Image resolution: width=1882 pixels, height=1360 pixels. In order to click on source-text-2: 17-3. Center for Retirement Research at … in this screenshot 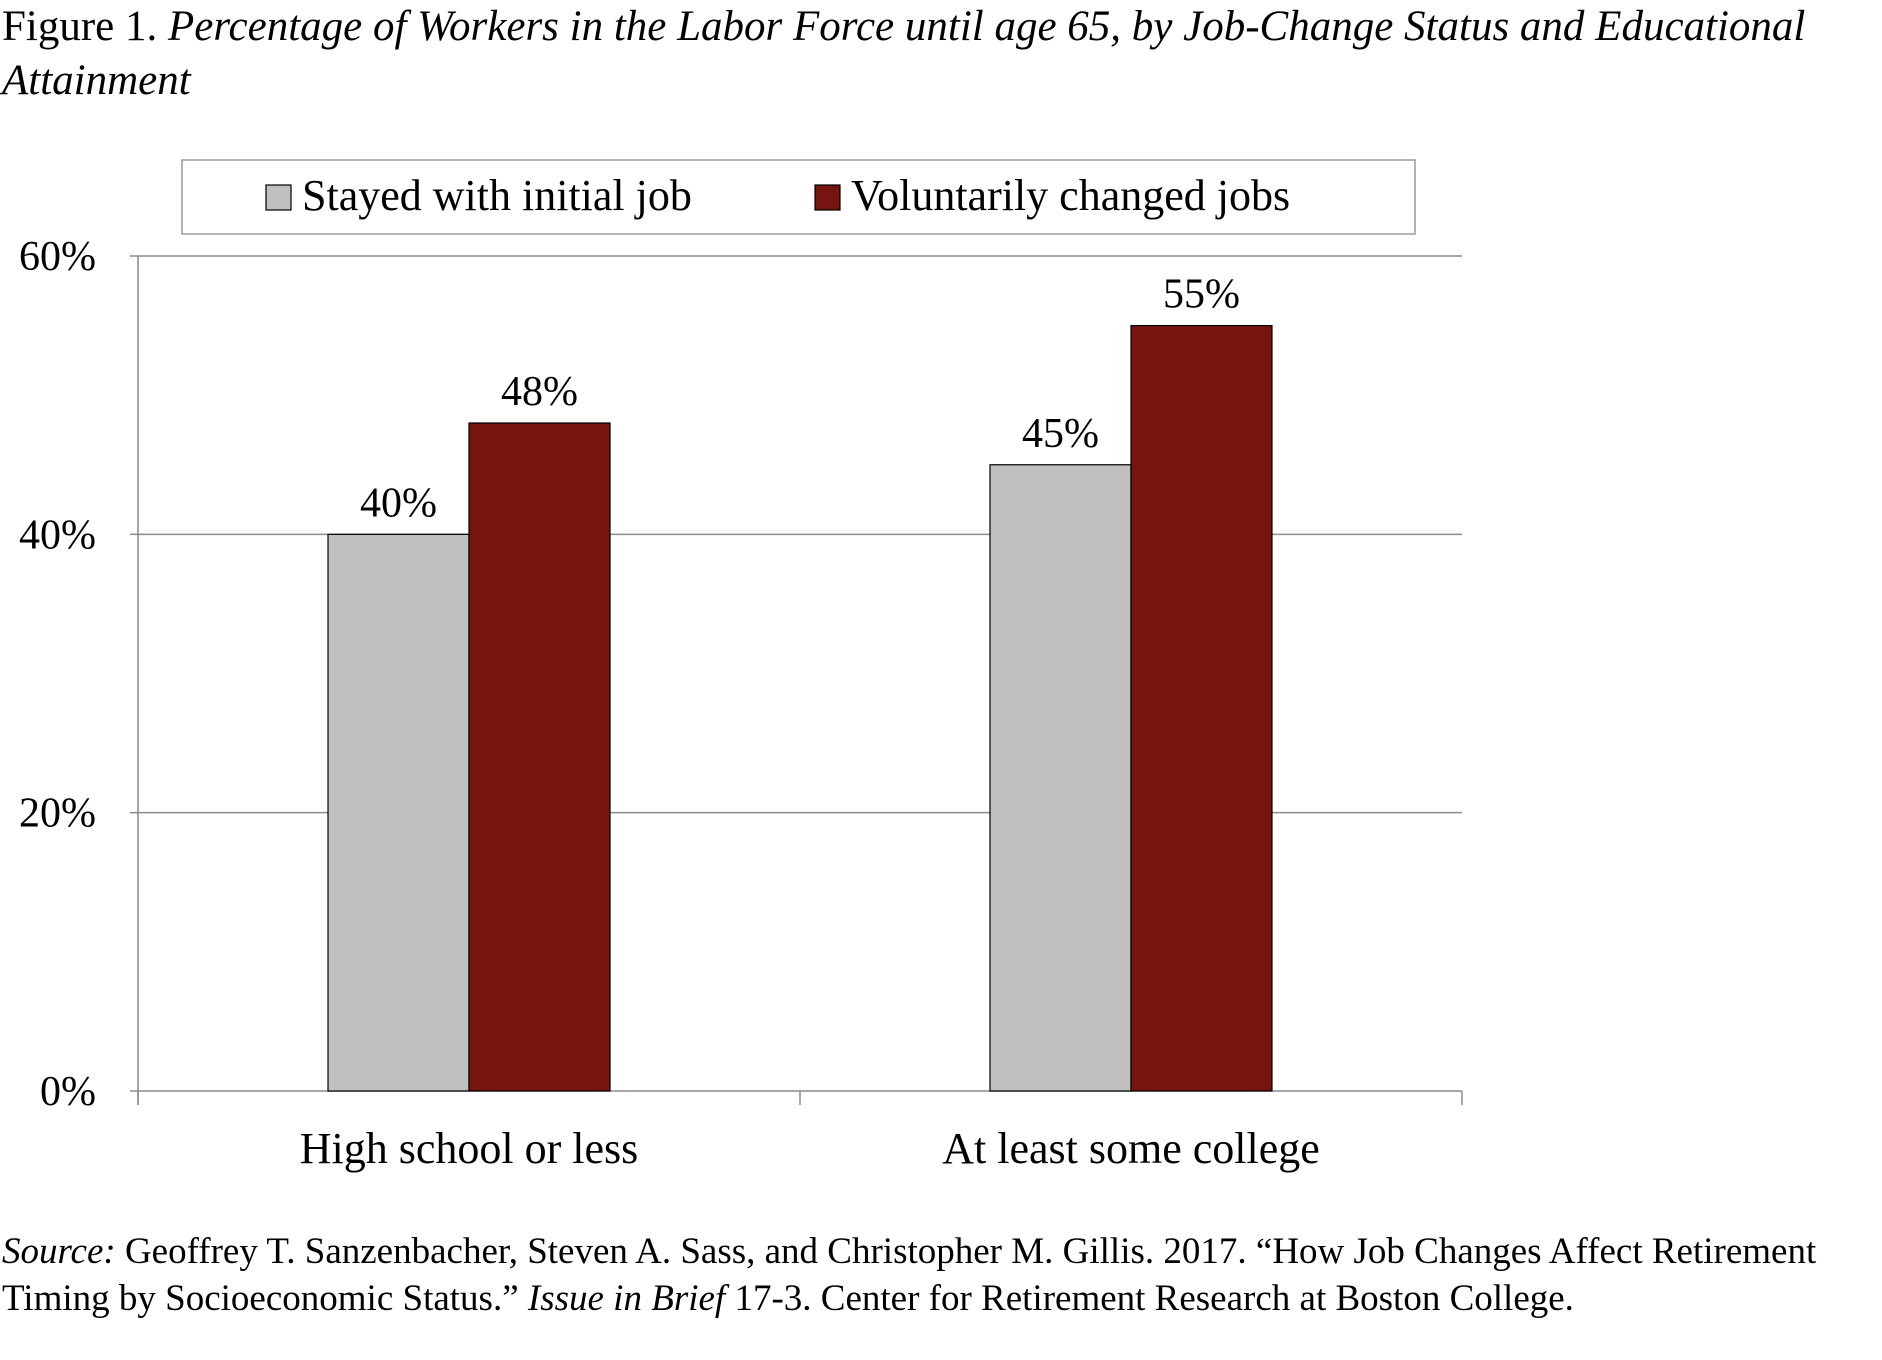, I will do `click(1154, 1298)`.